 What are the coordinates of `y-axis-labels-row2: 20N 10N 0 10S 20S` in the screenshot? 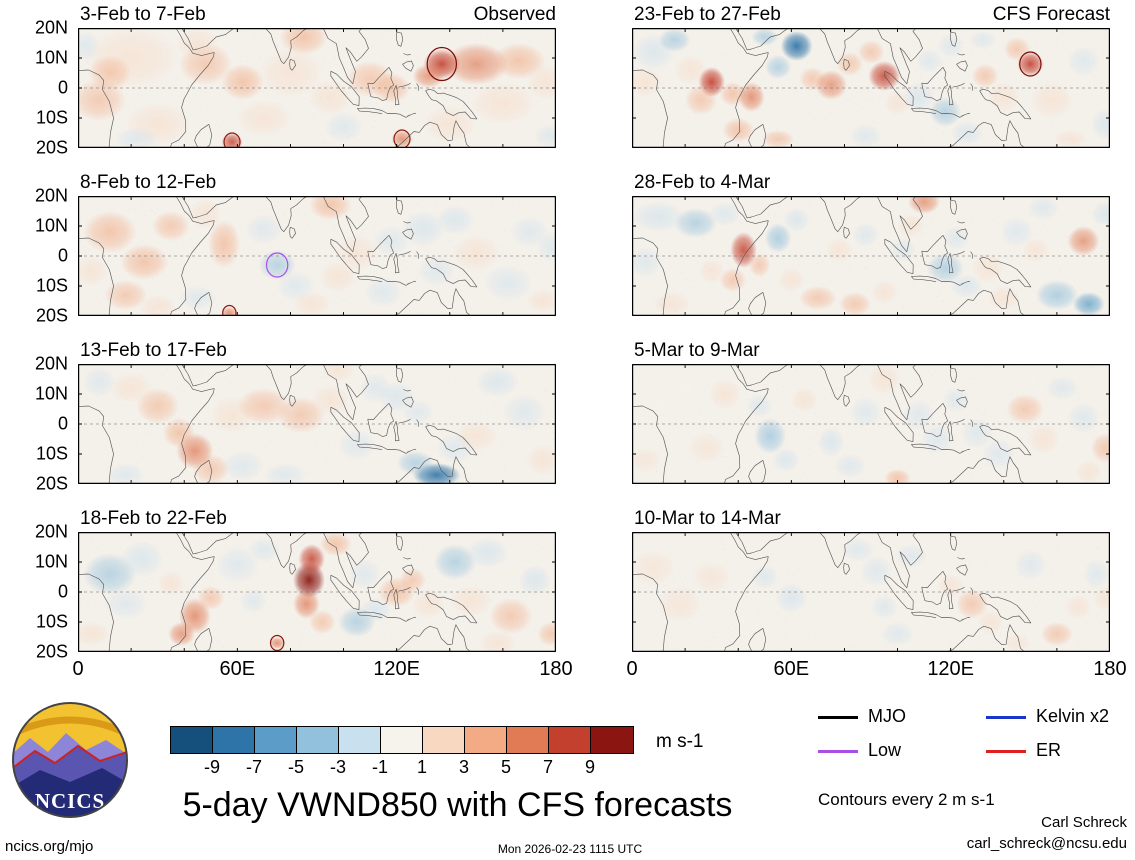 It's located at (48, 256).